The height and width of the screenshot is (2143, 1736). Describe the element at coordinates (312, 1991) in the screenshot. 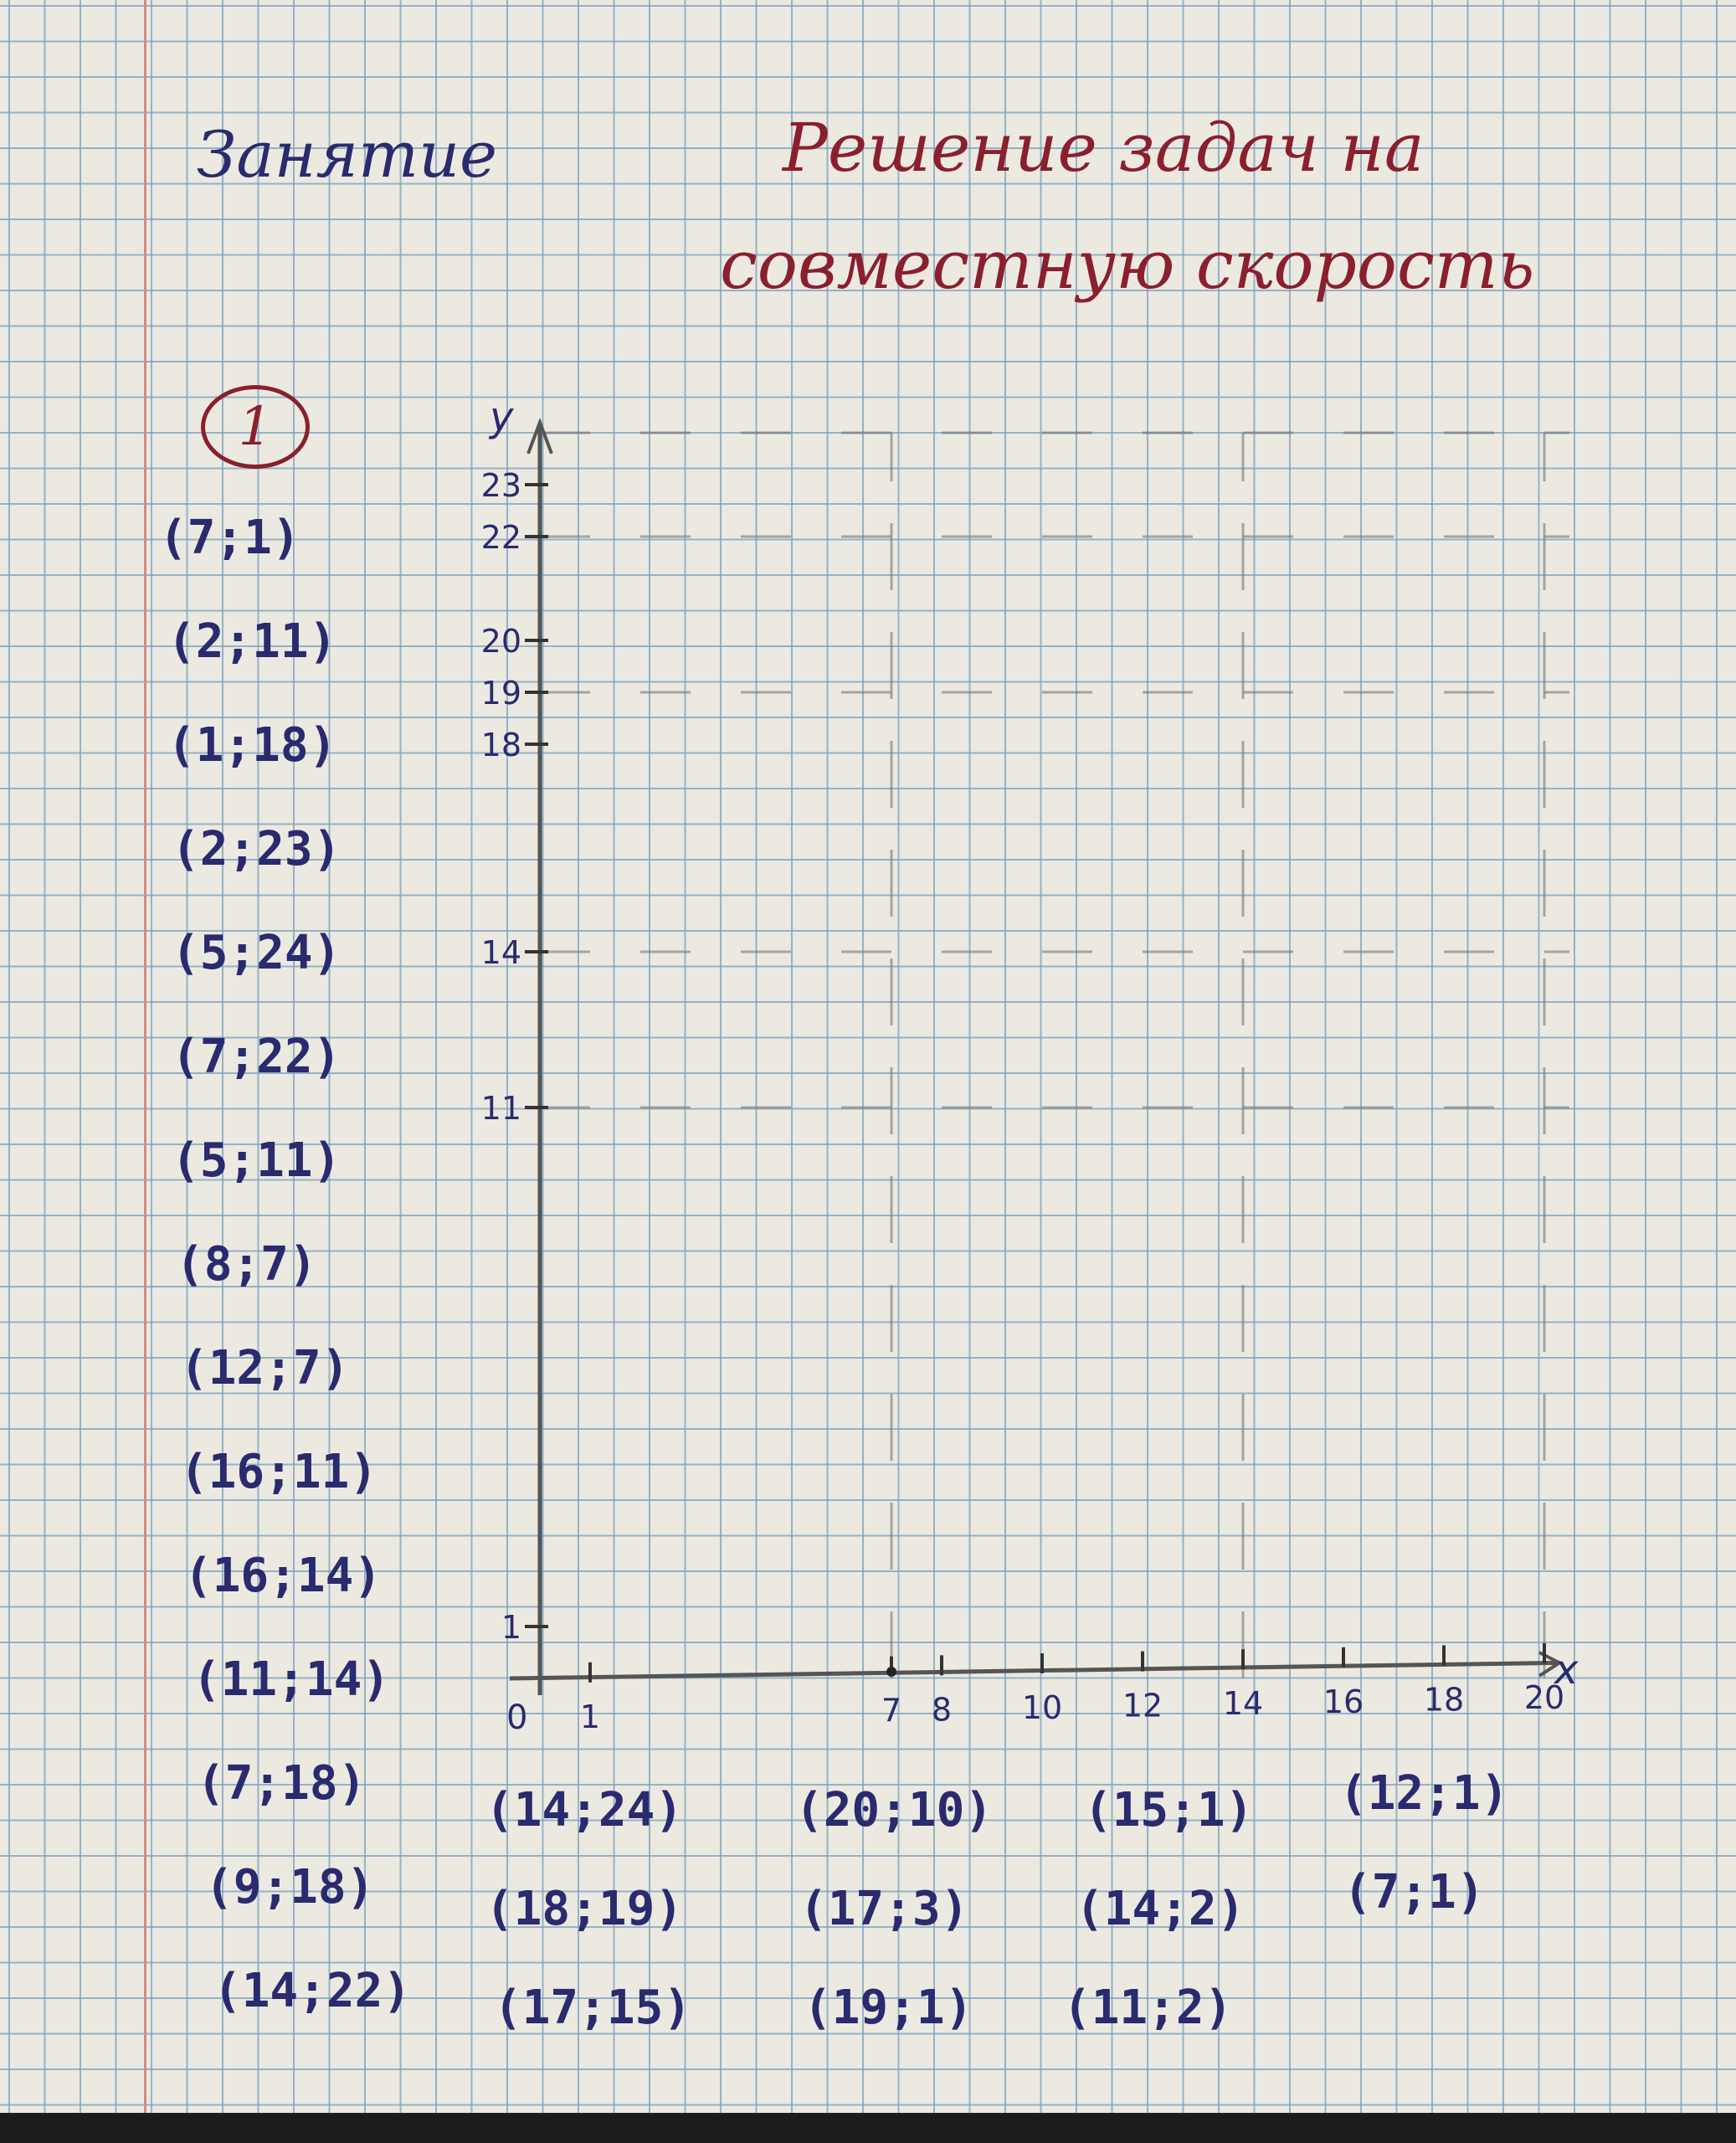

I see `coordinate-point-item: (14;22)` at that location.